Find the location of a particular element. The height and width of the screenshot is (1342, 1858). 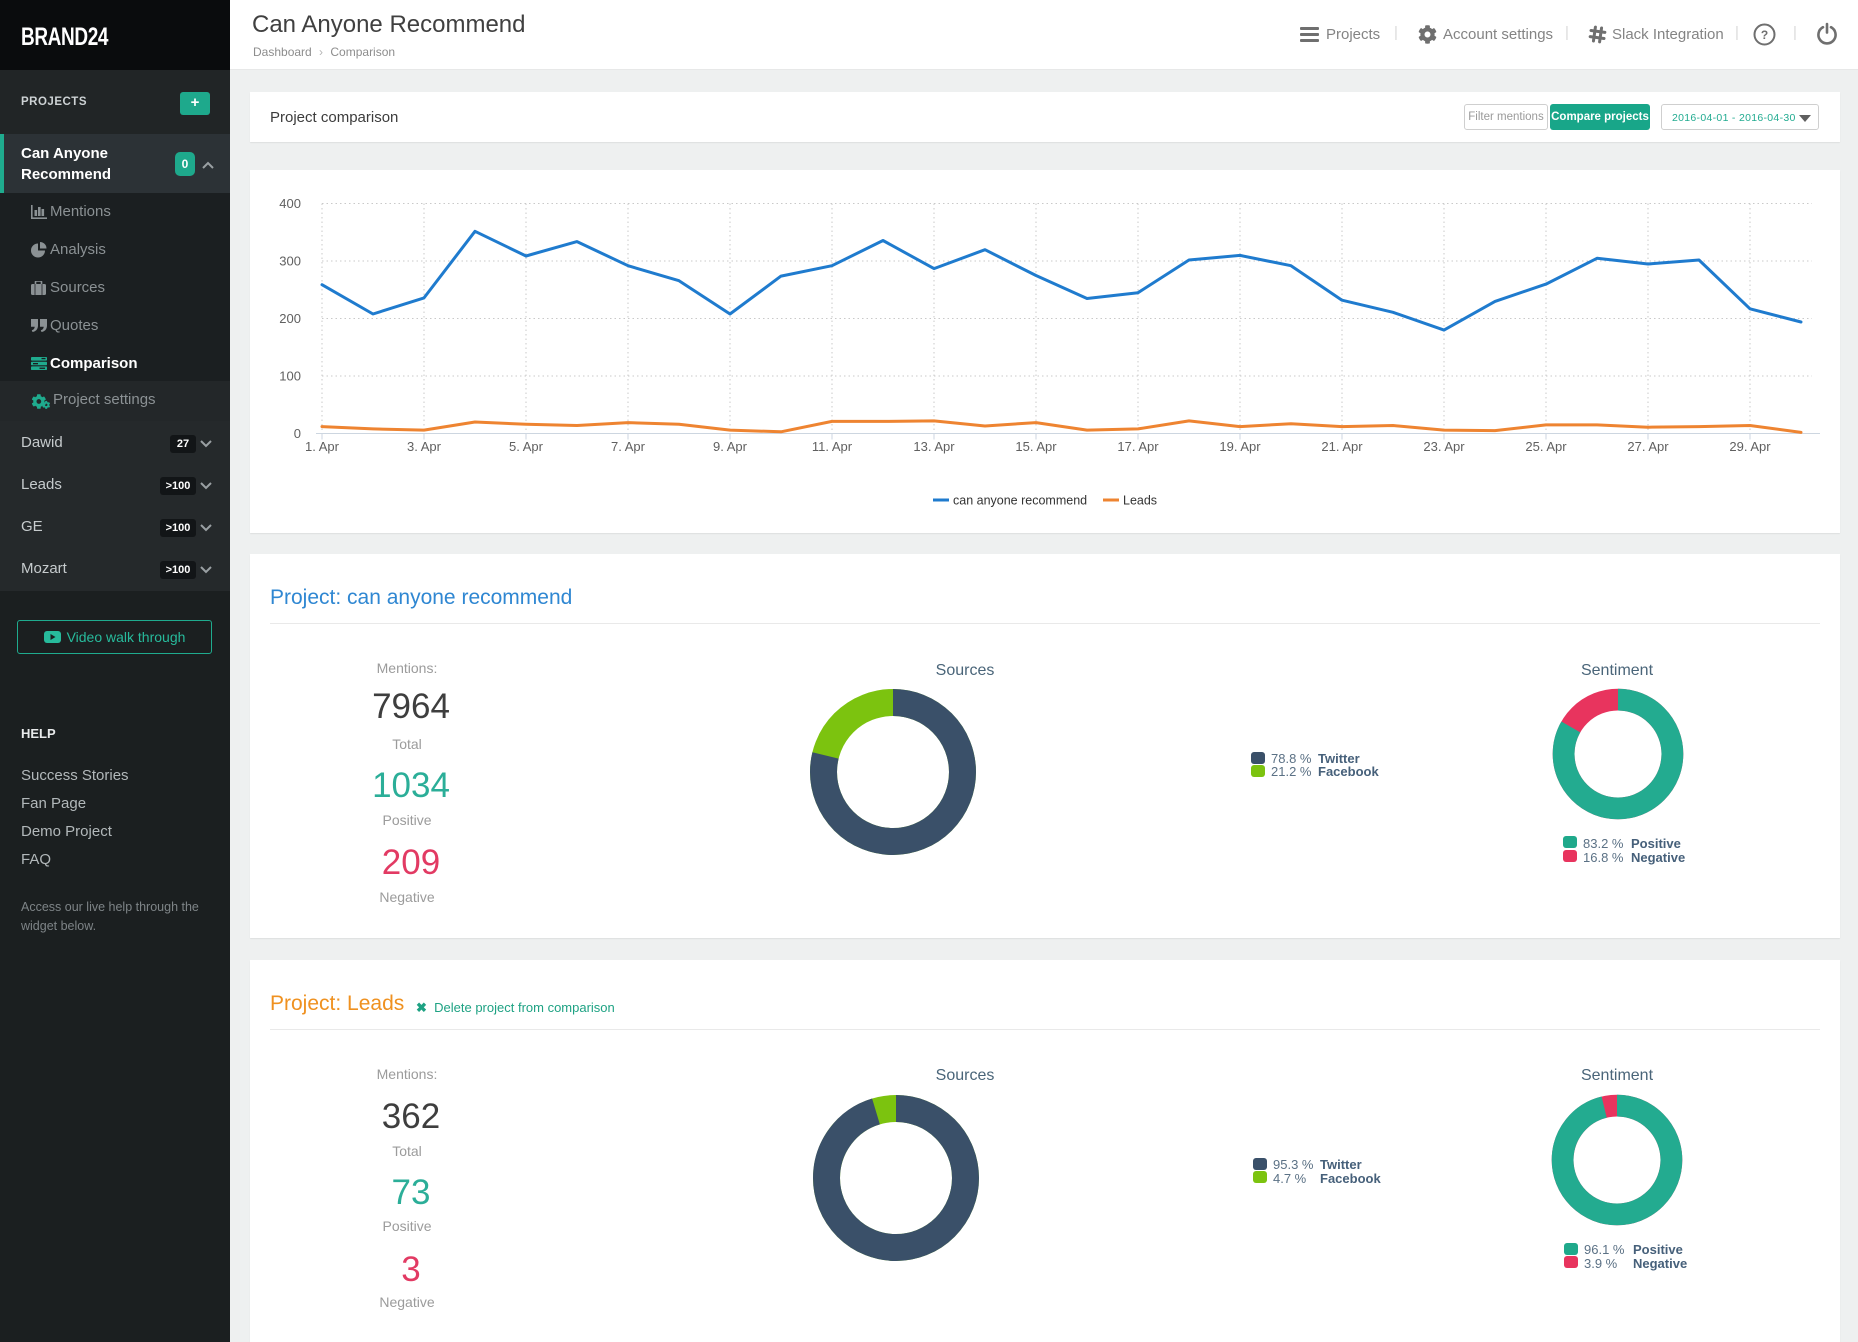

svg-text: 11. Apr is located at coordinates (832, 446).